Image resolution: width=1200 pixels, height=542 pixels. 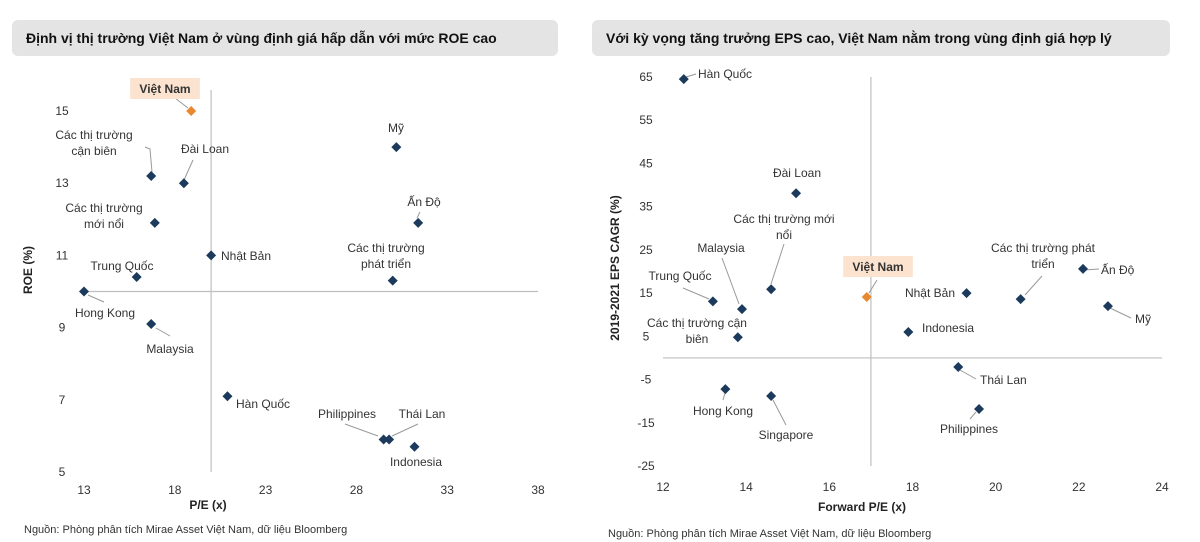 I want to click on left-point-label: Trung Quốc, so click(x=122, y=266).